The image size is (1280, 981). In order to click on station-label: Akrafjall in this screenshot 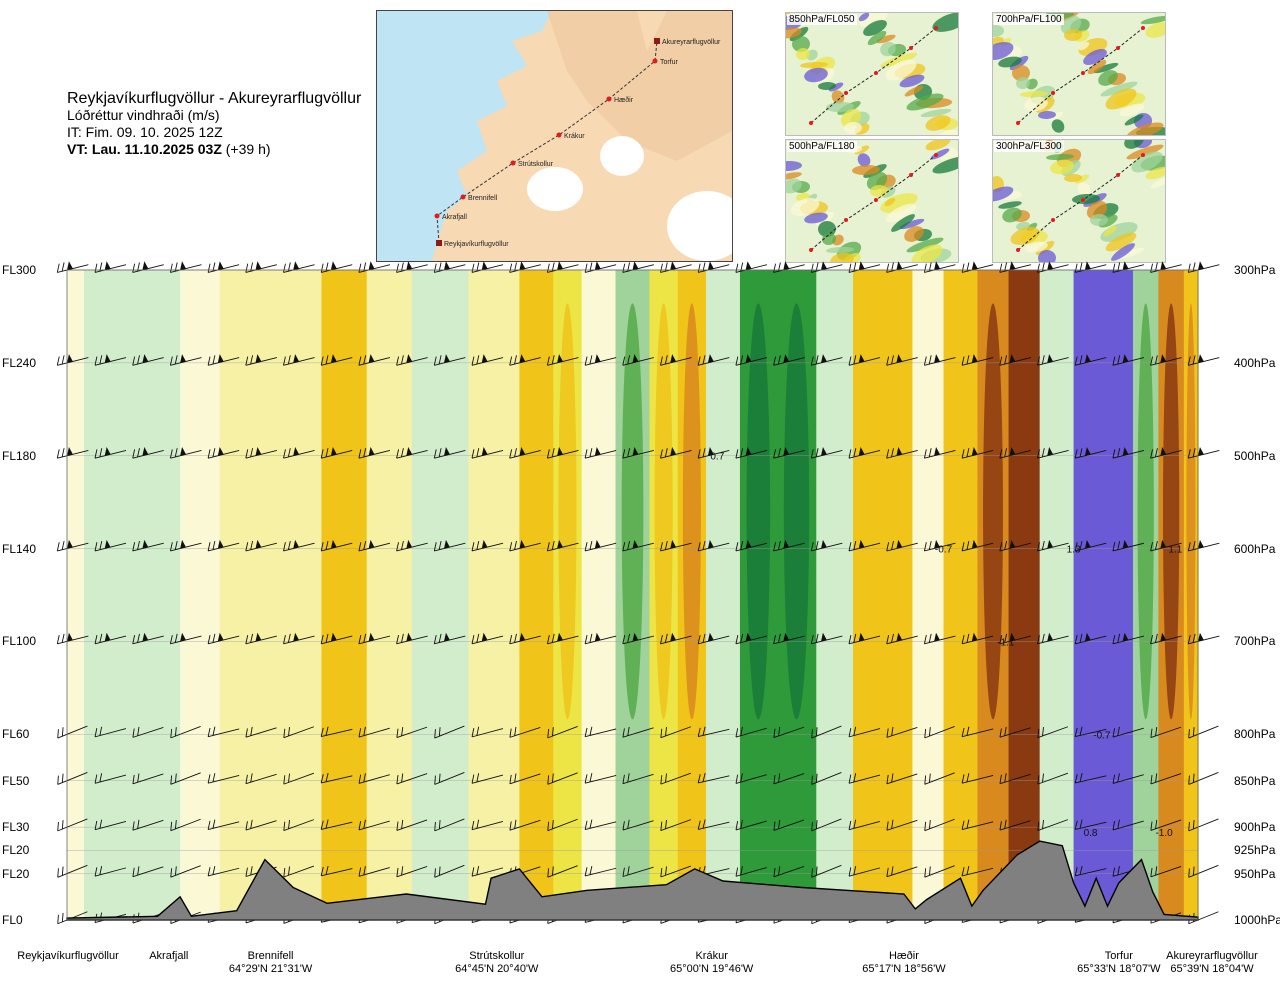, I will do `click(169, 956)`.